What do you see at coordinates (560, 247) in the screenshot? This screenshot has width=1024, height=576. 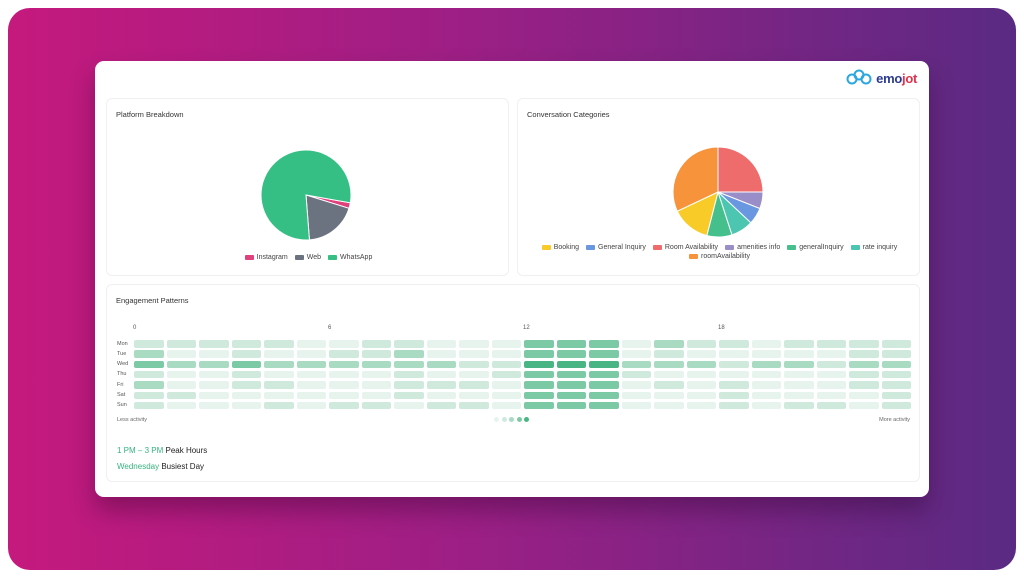 I see `categories-legend-booking: Booking` at bounding box center [560, 247].